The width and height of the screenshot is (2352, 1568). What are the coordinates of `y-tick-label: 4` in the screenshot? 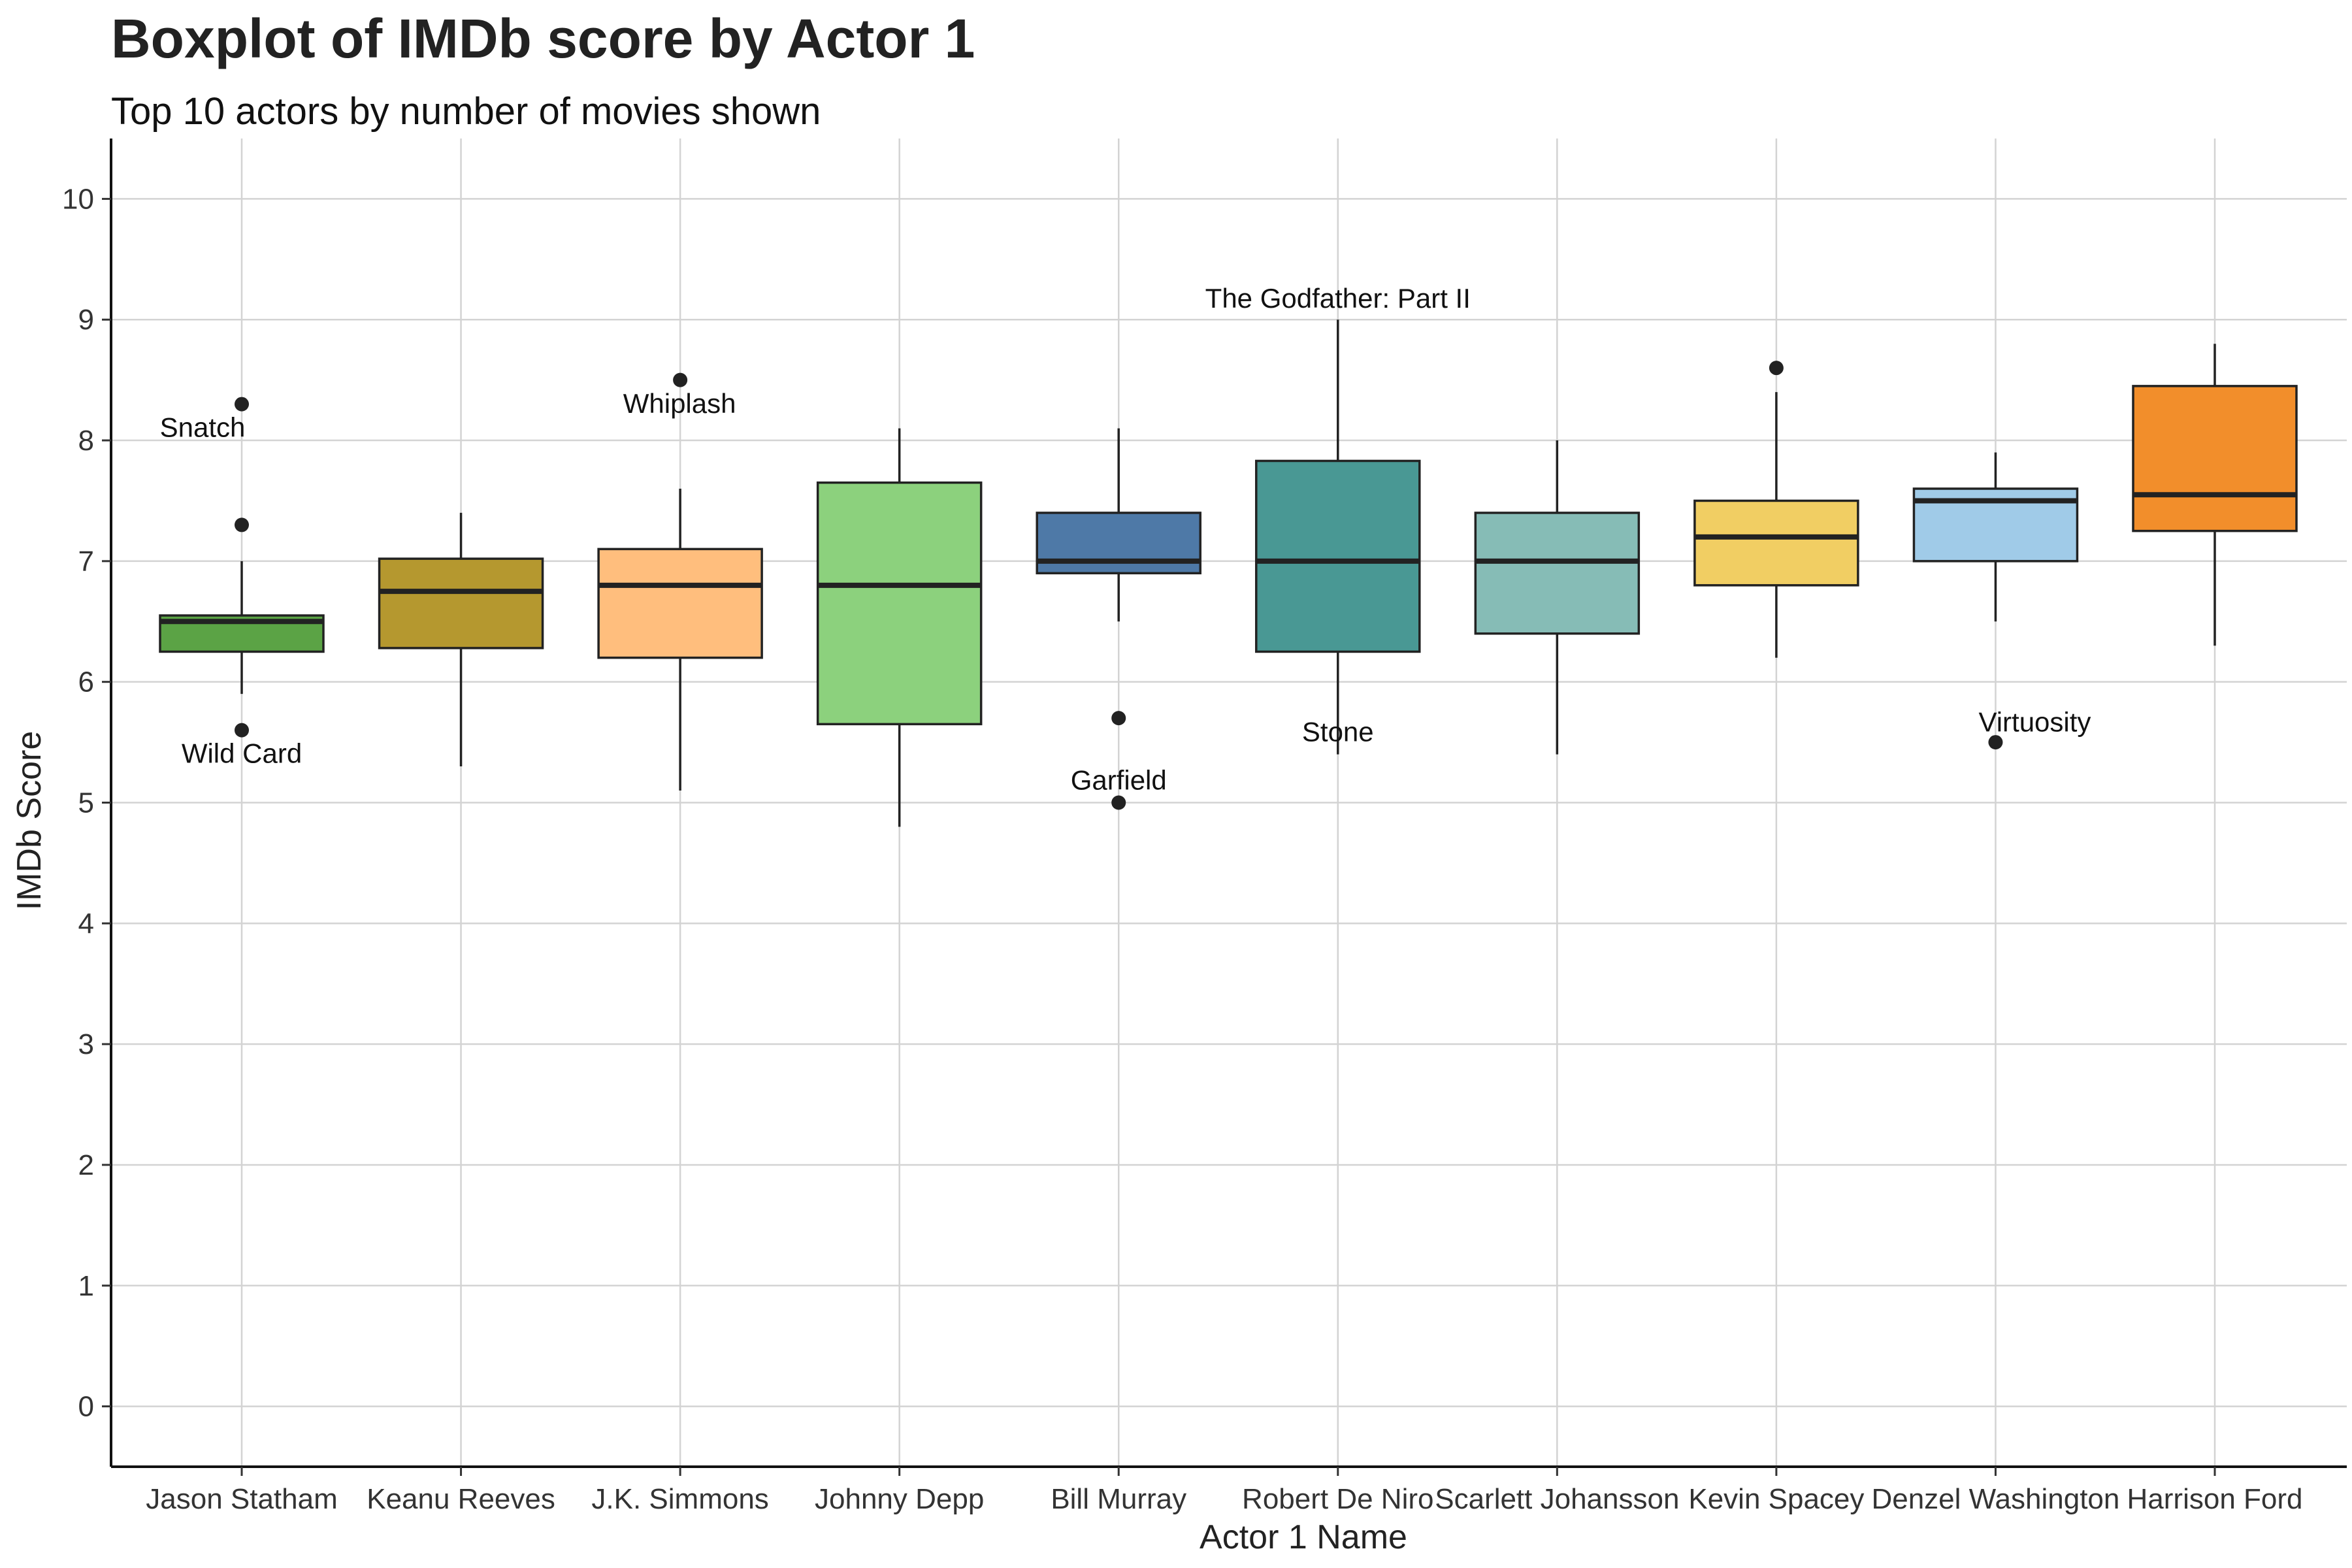 It's located at (86, 923).